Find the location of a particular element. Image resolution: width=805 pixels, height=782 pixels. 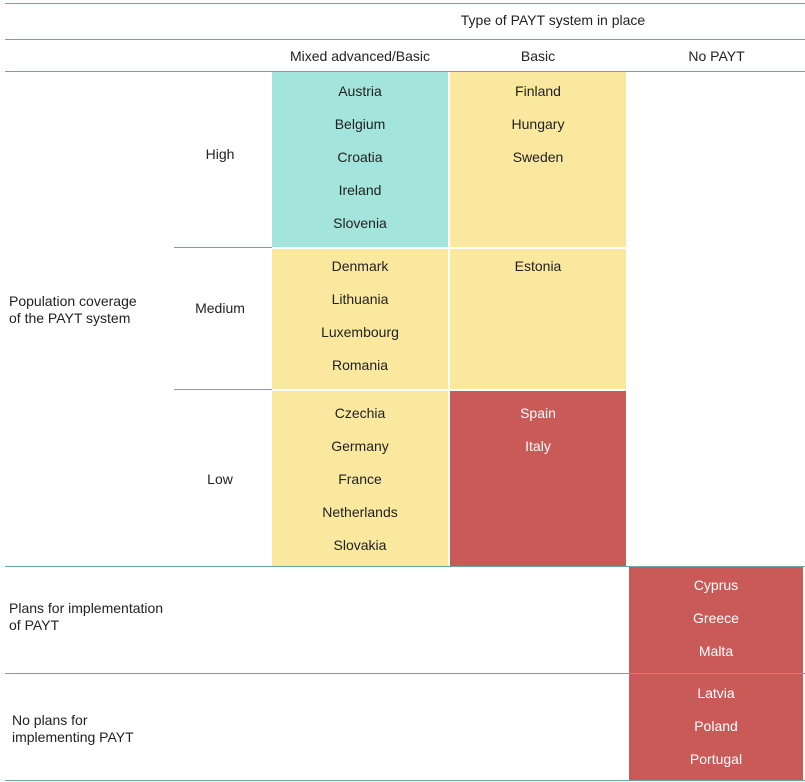

cell-medium-basic: Estonia is located at coordinates (538, 319).